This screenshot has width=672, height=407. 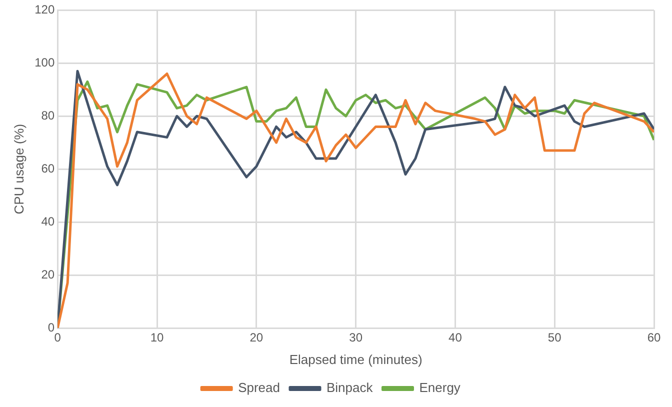 I want to click on x-tick-label: 40, so click(x=455, y=337).